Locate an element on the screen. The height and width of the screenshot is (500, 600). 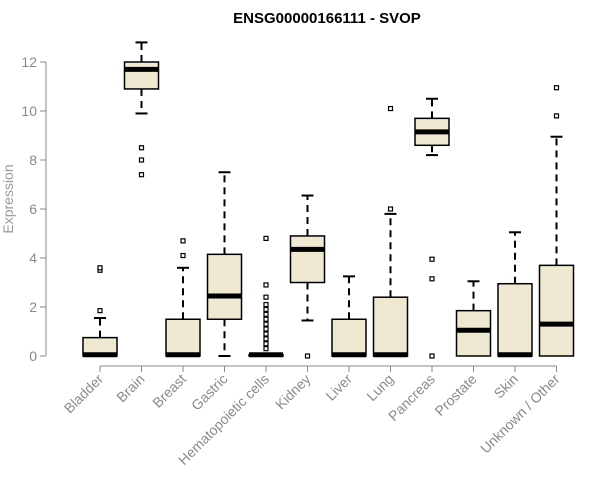
x-category-label: Skin is located at coordinates (506, 386).